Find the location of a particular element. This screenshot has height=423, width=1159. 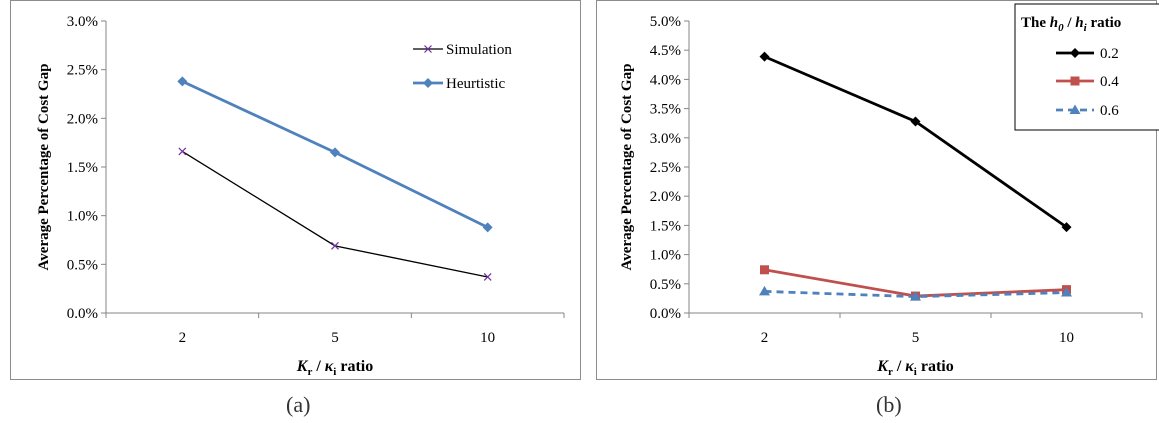

legend: Simulation Heurtistic is located at coordinates (462, 67).